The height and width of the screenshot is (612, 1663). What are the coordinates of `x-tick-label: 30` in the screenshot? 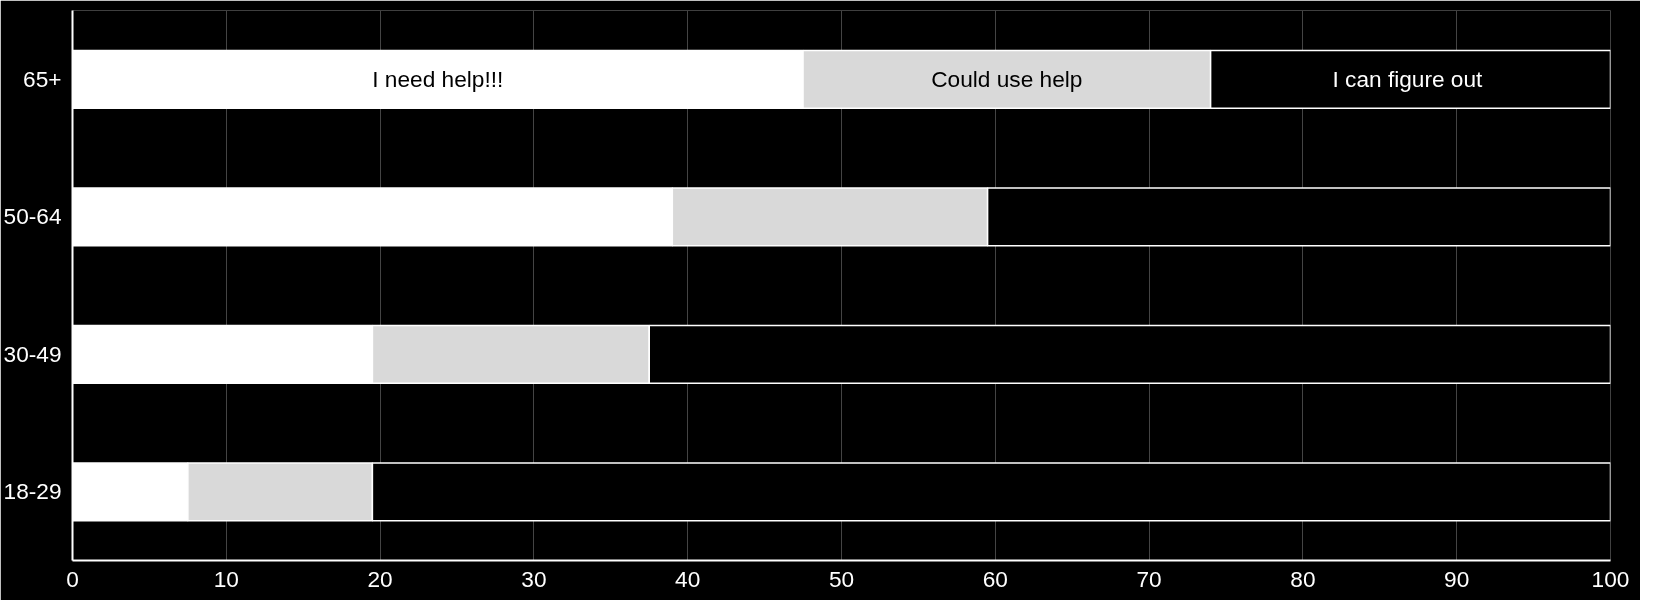 It's located at (534, 578).